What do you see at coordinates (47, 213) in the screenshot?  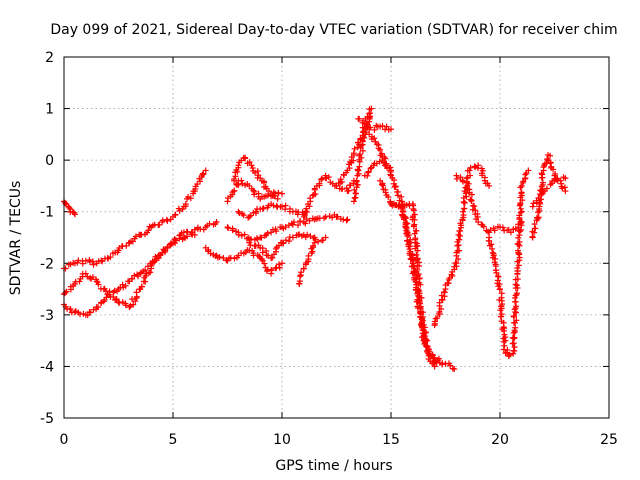 I see `y-tick-label: -1` at bounding box center [47, 213].